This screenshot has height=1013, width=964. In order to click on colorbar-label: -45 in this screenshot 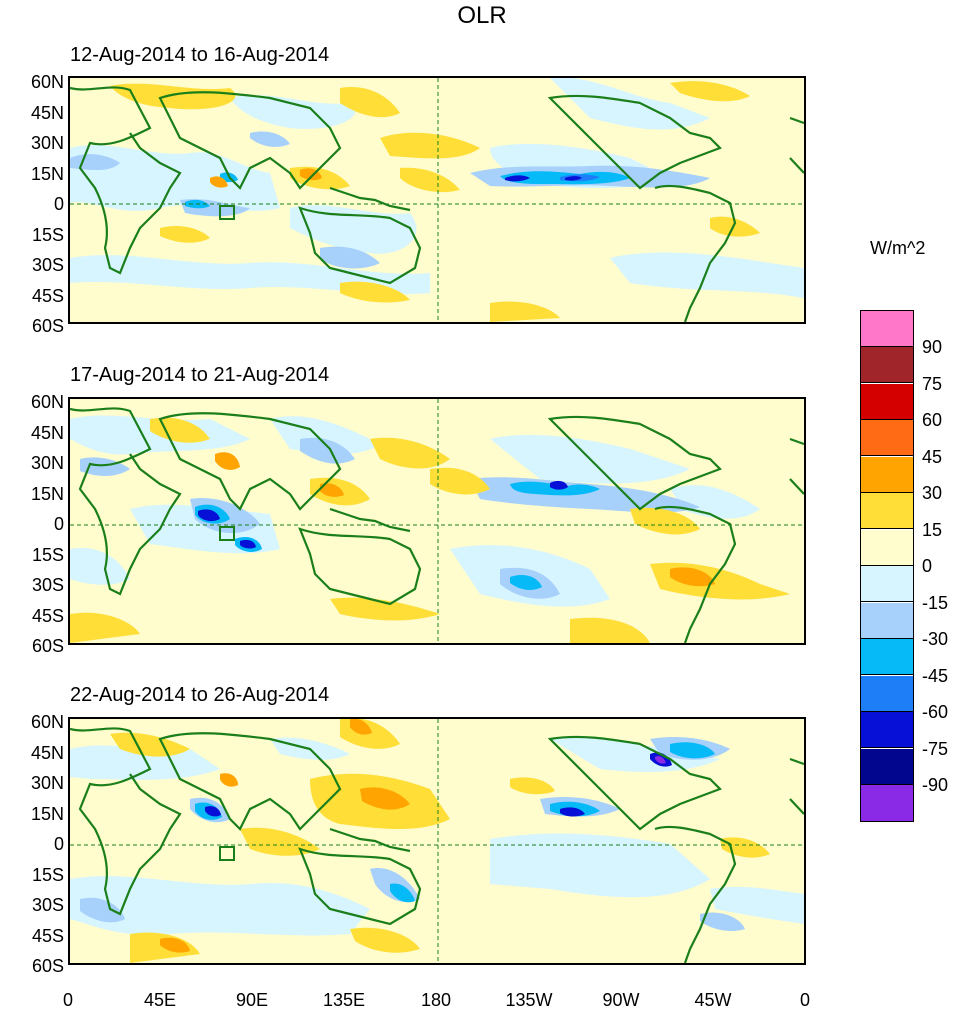, I will do `click(935, 676)`.